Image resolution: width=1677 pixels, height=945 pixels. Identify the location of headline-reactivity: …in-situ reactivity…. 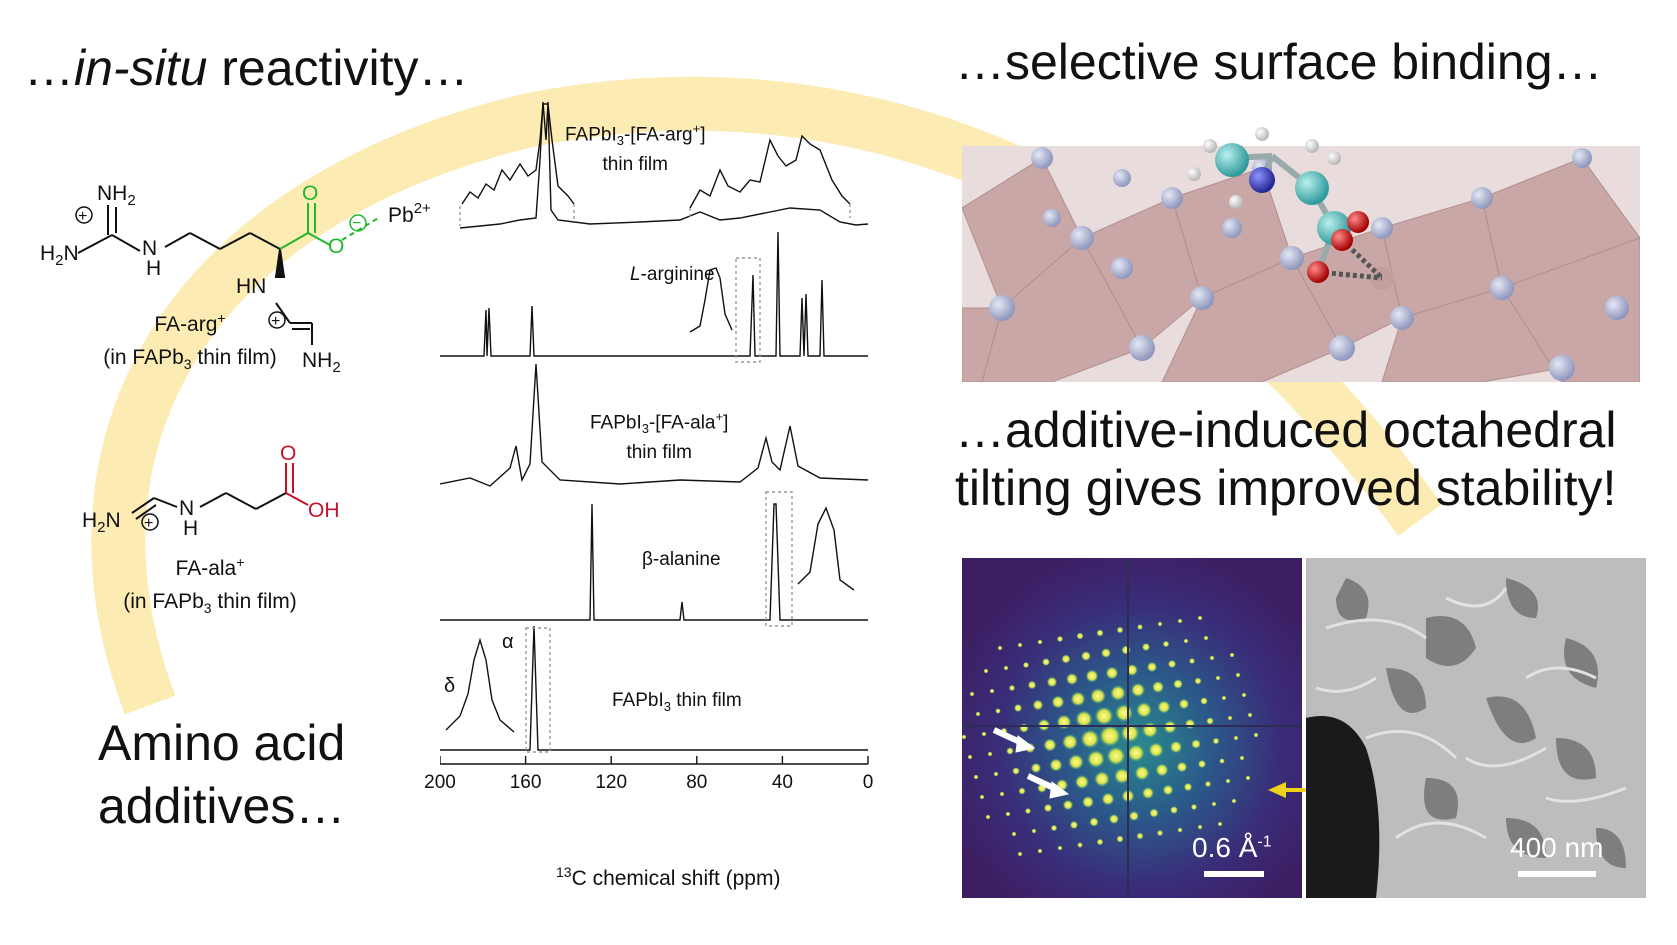
(246, 68).